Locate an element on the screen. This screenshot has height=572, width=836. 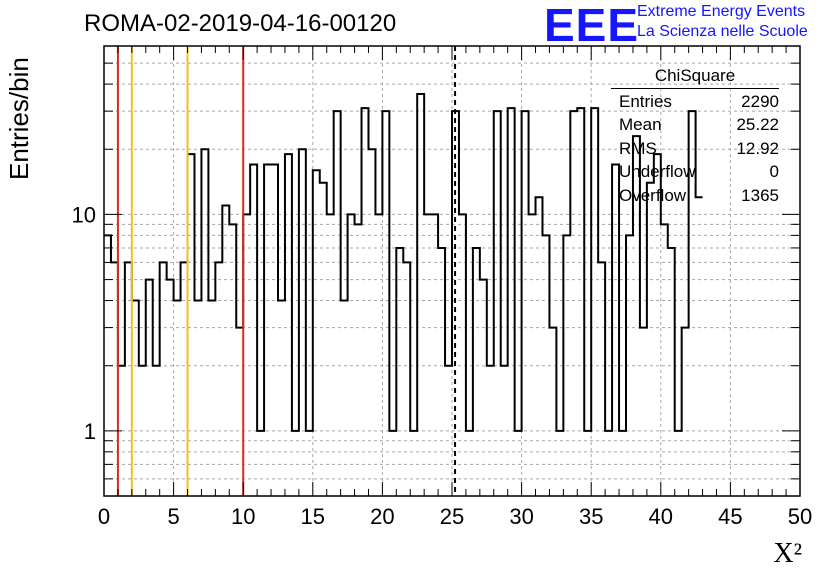
stats-value: 2290 is located at coordinates (760, 101).